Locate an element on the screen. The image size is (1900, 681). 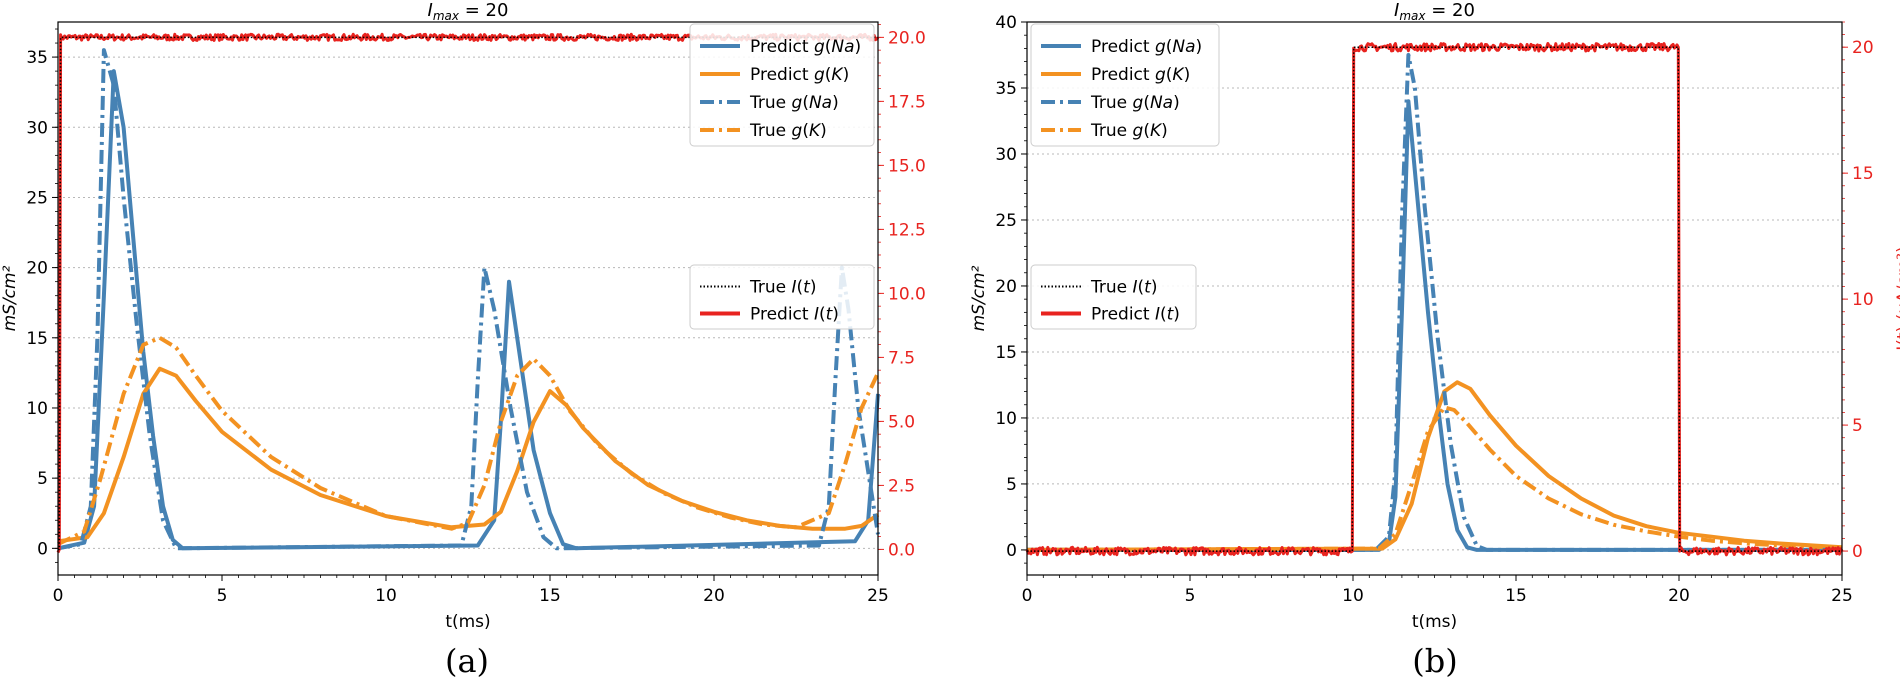
y2-tick-label: 7.5 is located at coordinates (901, 358).